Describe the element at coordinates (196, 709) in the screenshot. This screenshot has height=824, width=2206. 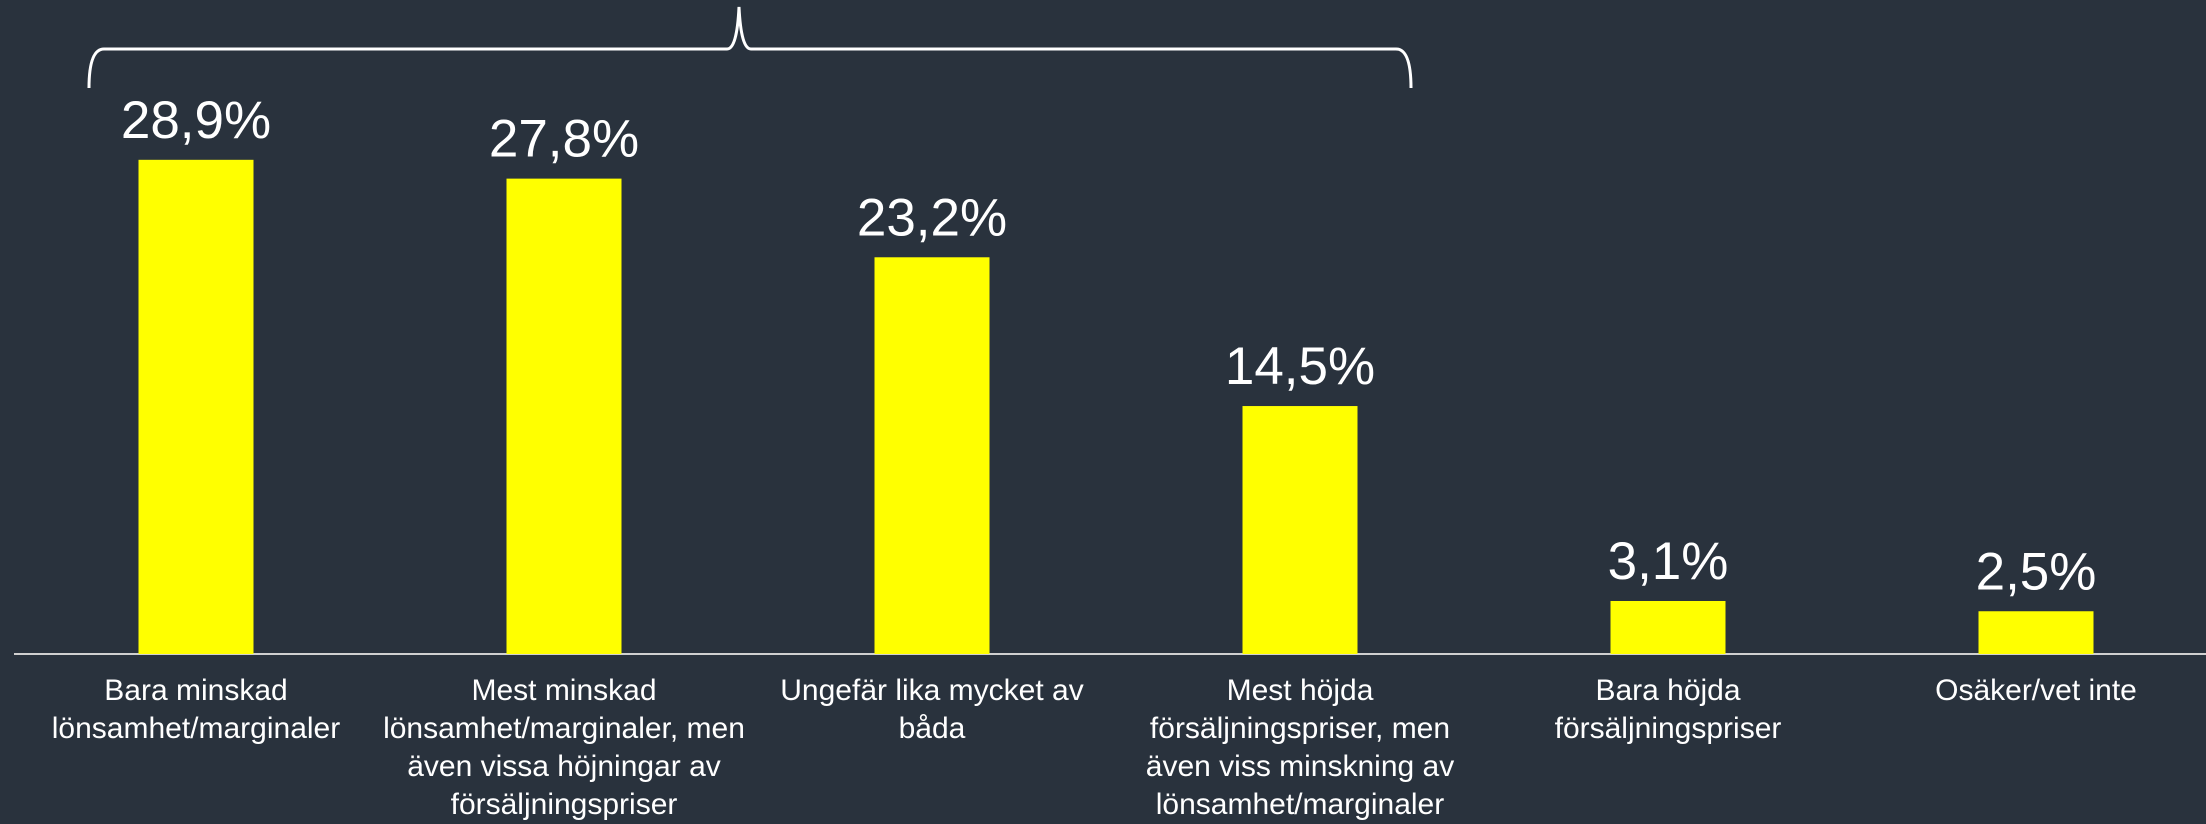
I see `category-label: Bara minskad lönsamhet/marginaler` at that location.